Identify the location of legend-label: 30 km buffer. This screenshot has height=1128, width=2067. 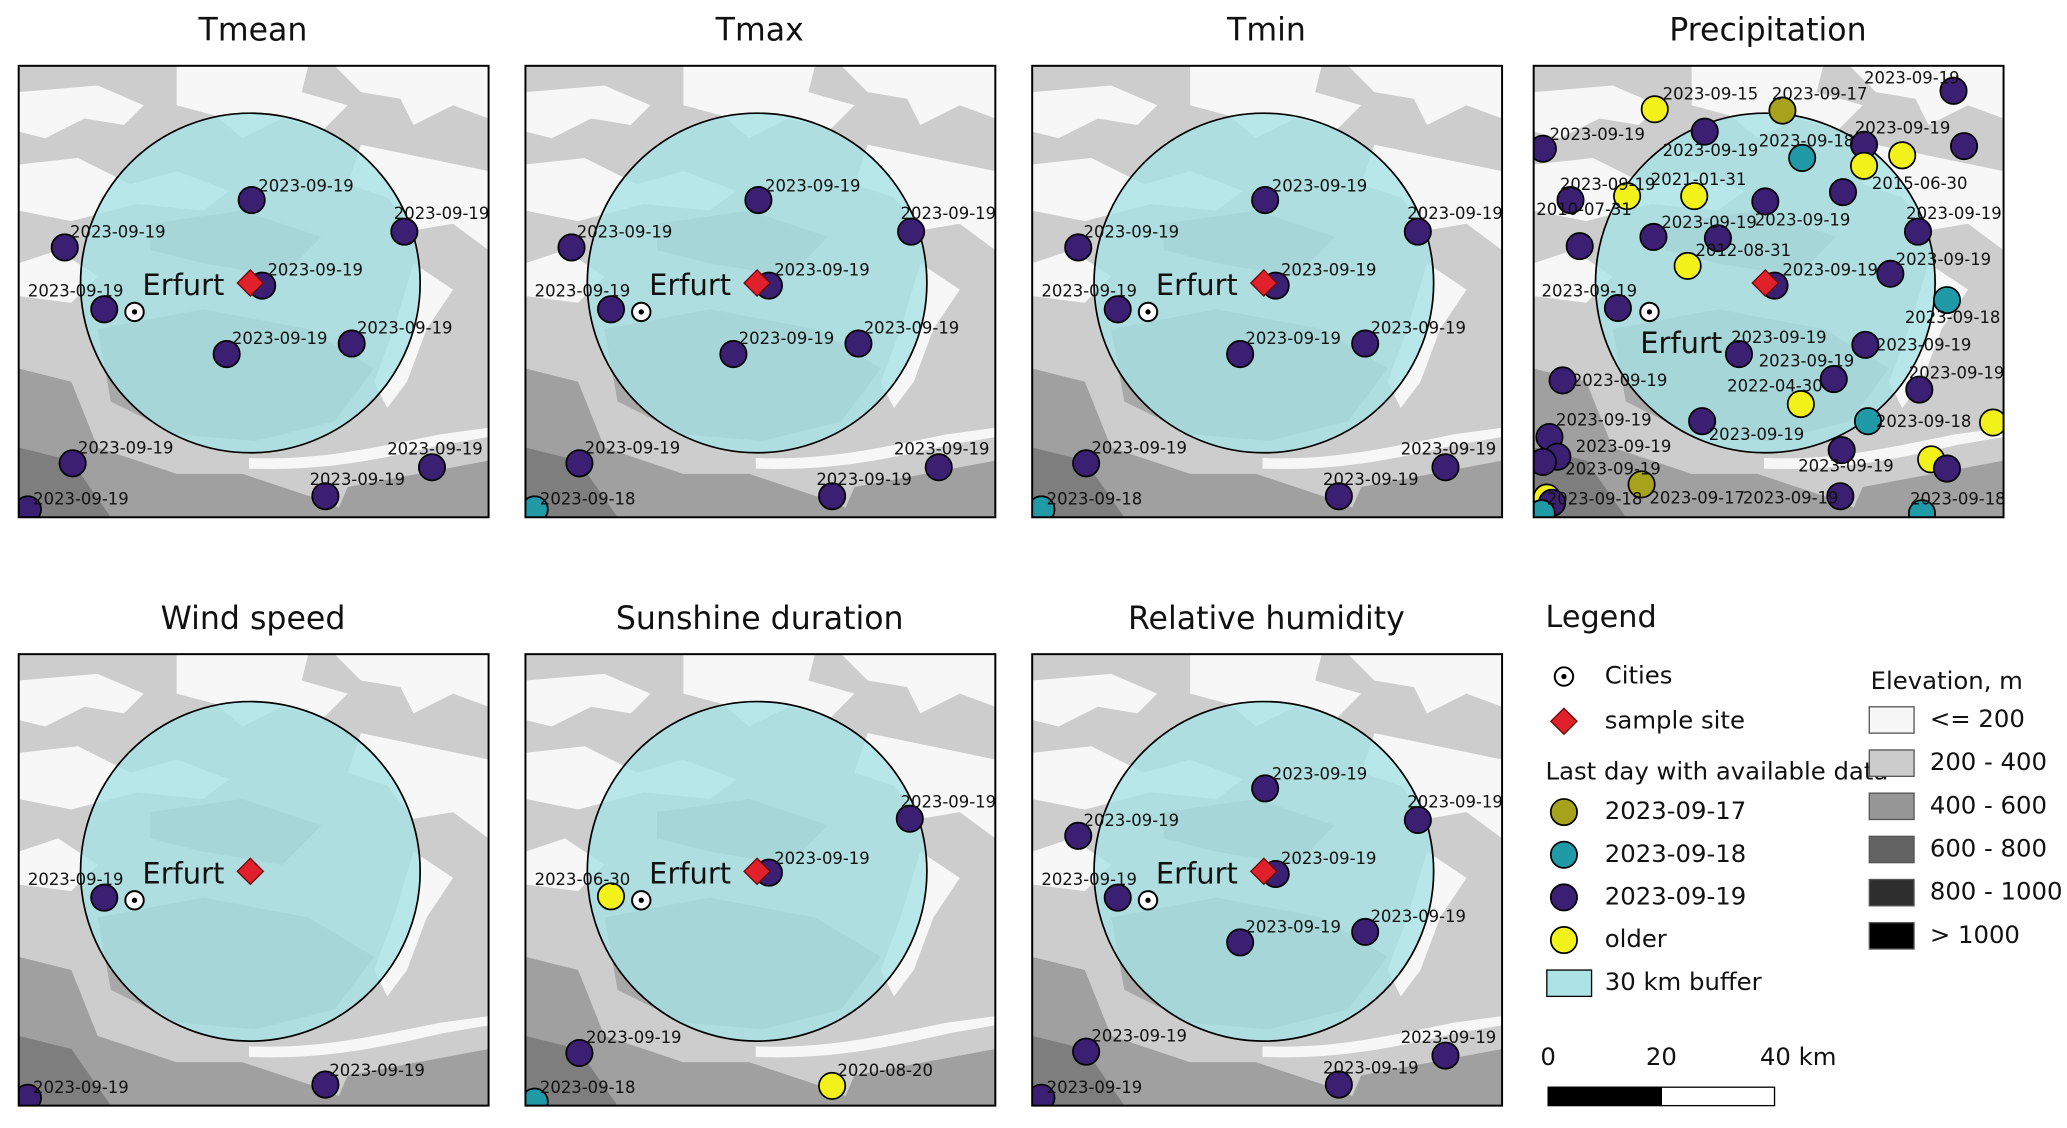
(1684, 981).